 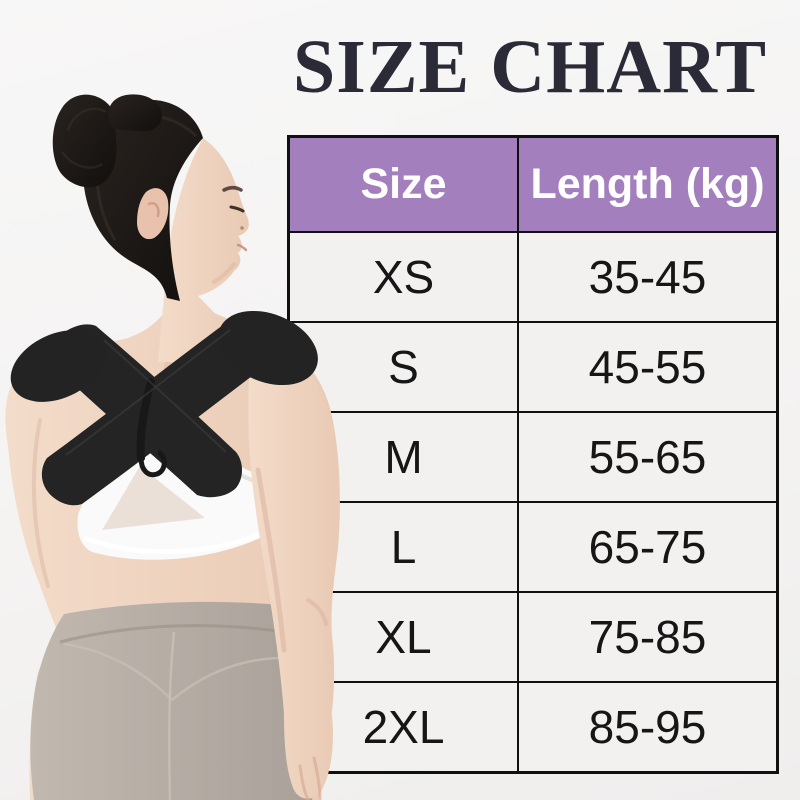 I want to click on header-cell-size: Size, so click(x=403, y=184).